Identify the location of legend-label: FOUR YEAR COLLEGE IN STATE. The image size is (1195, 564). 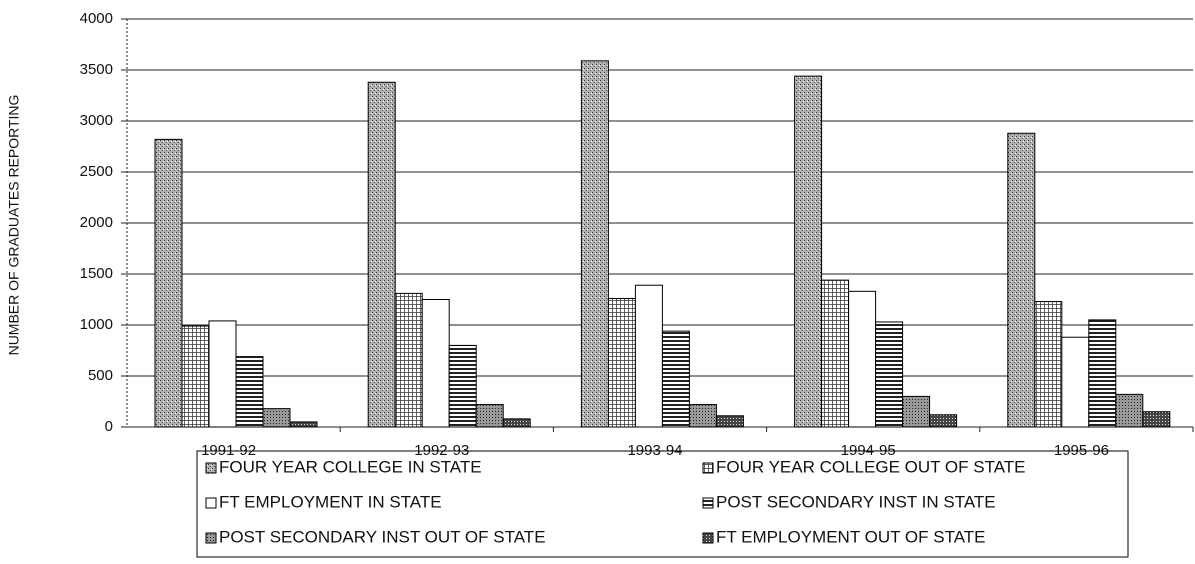
(350, 466).